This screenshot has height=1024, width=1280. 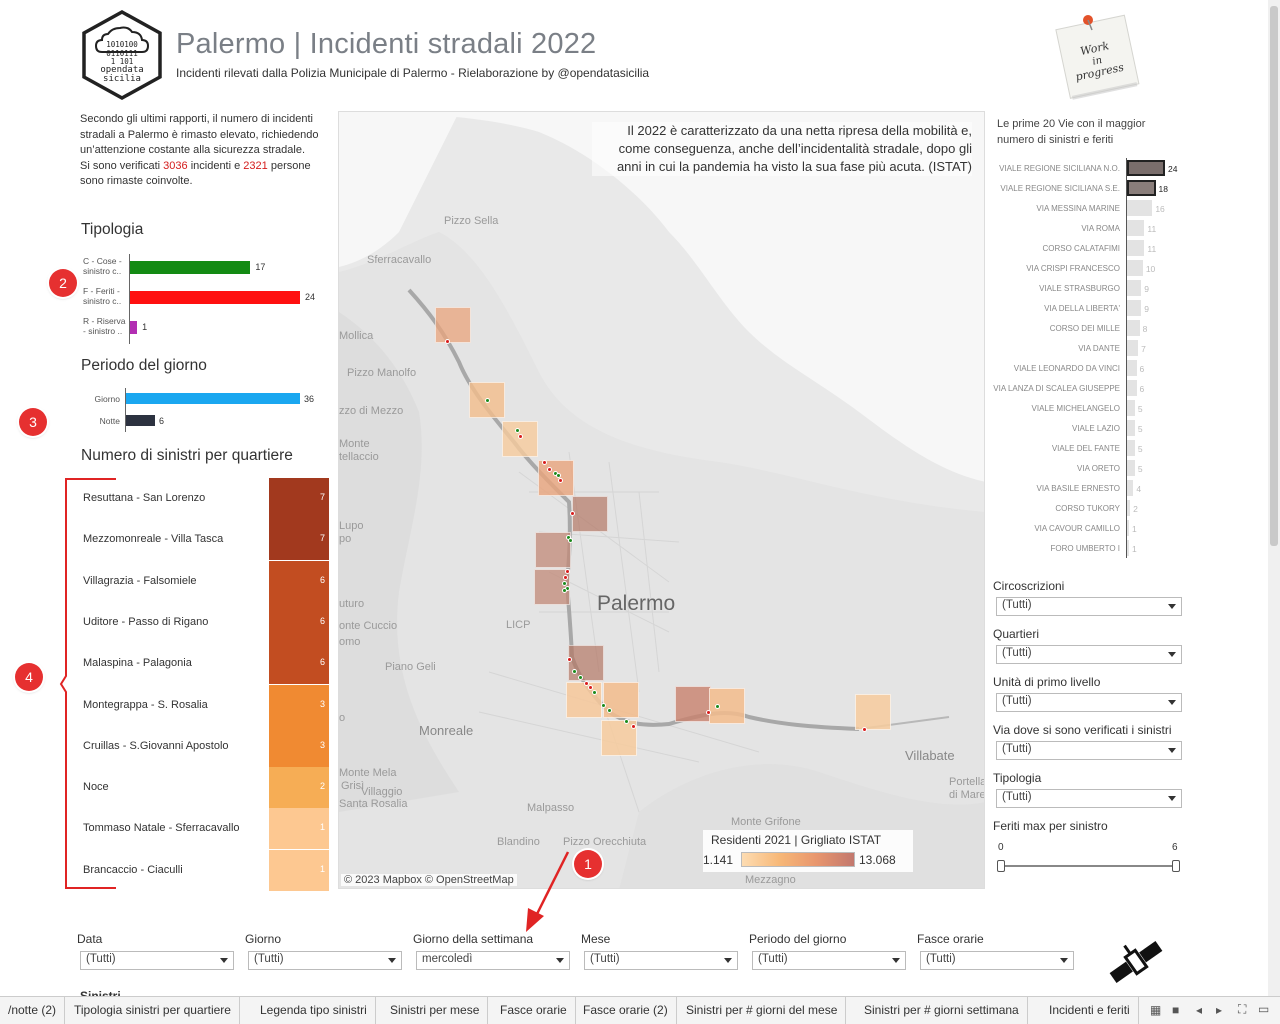 I want to click on filmstrip-view-icon: ■, so click(x=1176, y=1010).